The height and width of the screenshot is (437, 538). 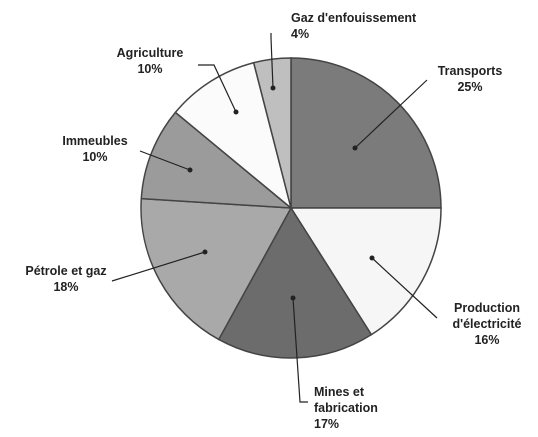 I want to click on category-label: Production d'électricité, so click(x=487, y=316).